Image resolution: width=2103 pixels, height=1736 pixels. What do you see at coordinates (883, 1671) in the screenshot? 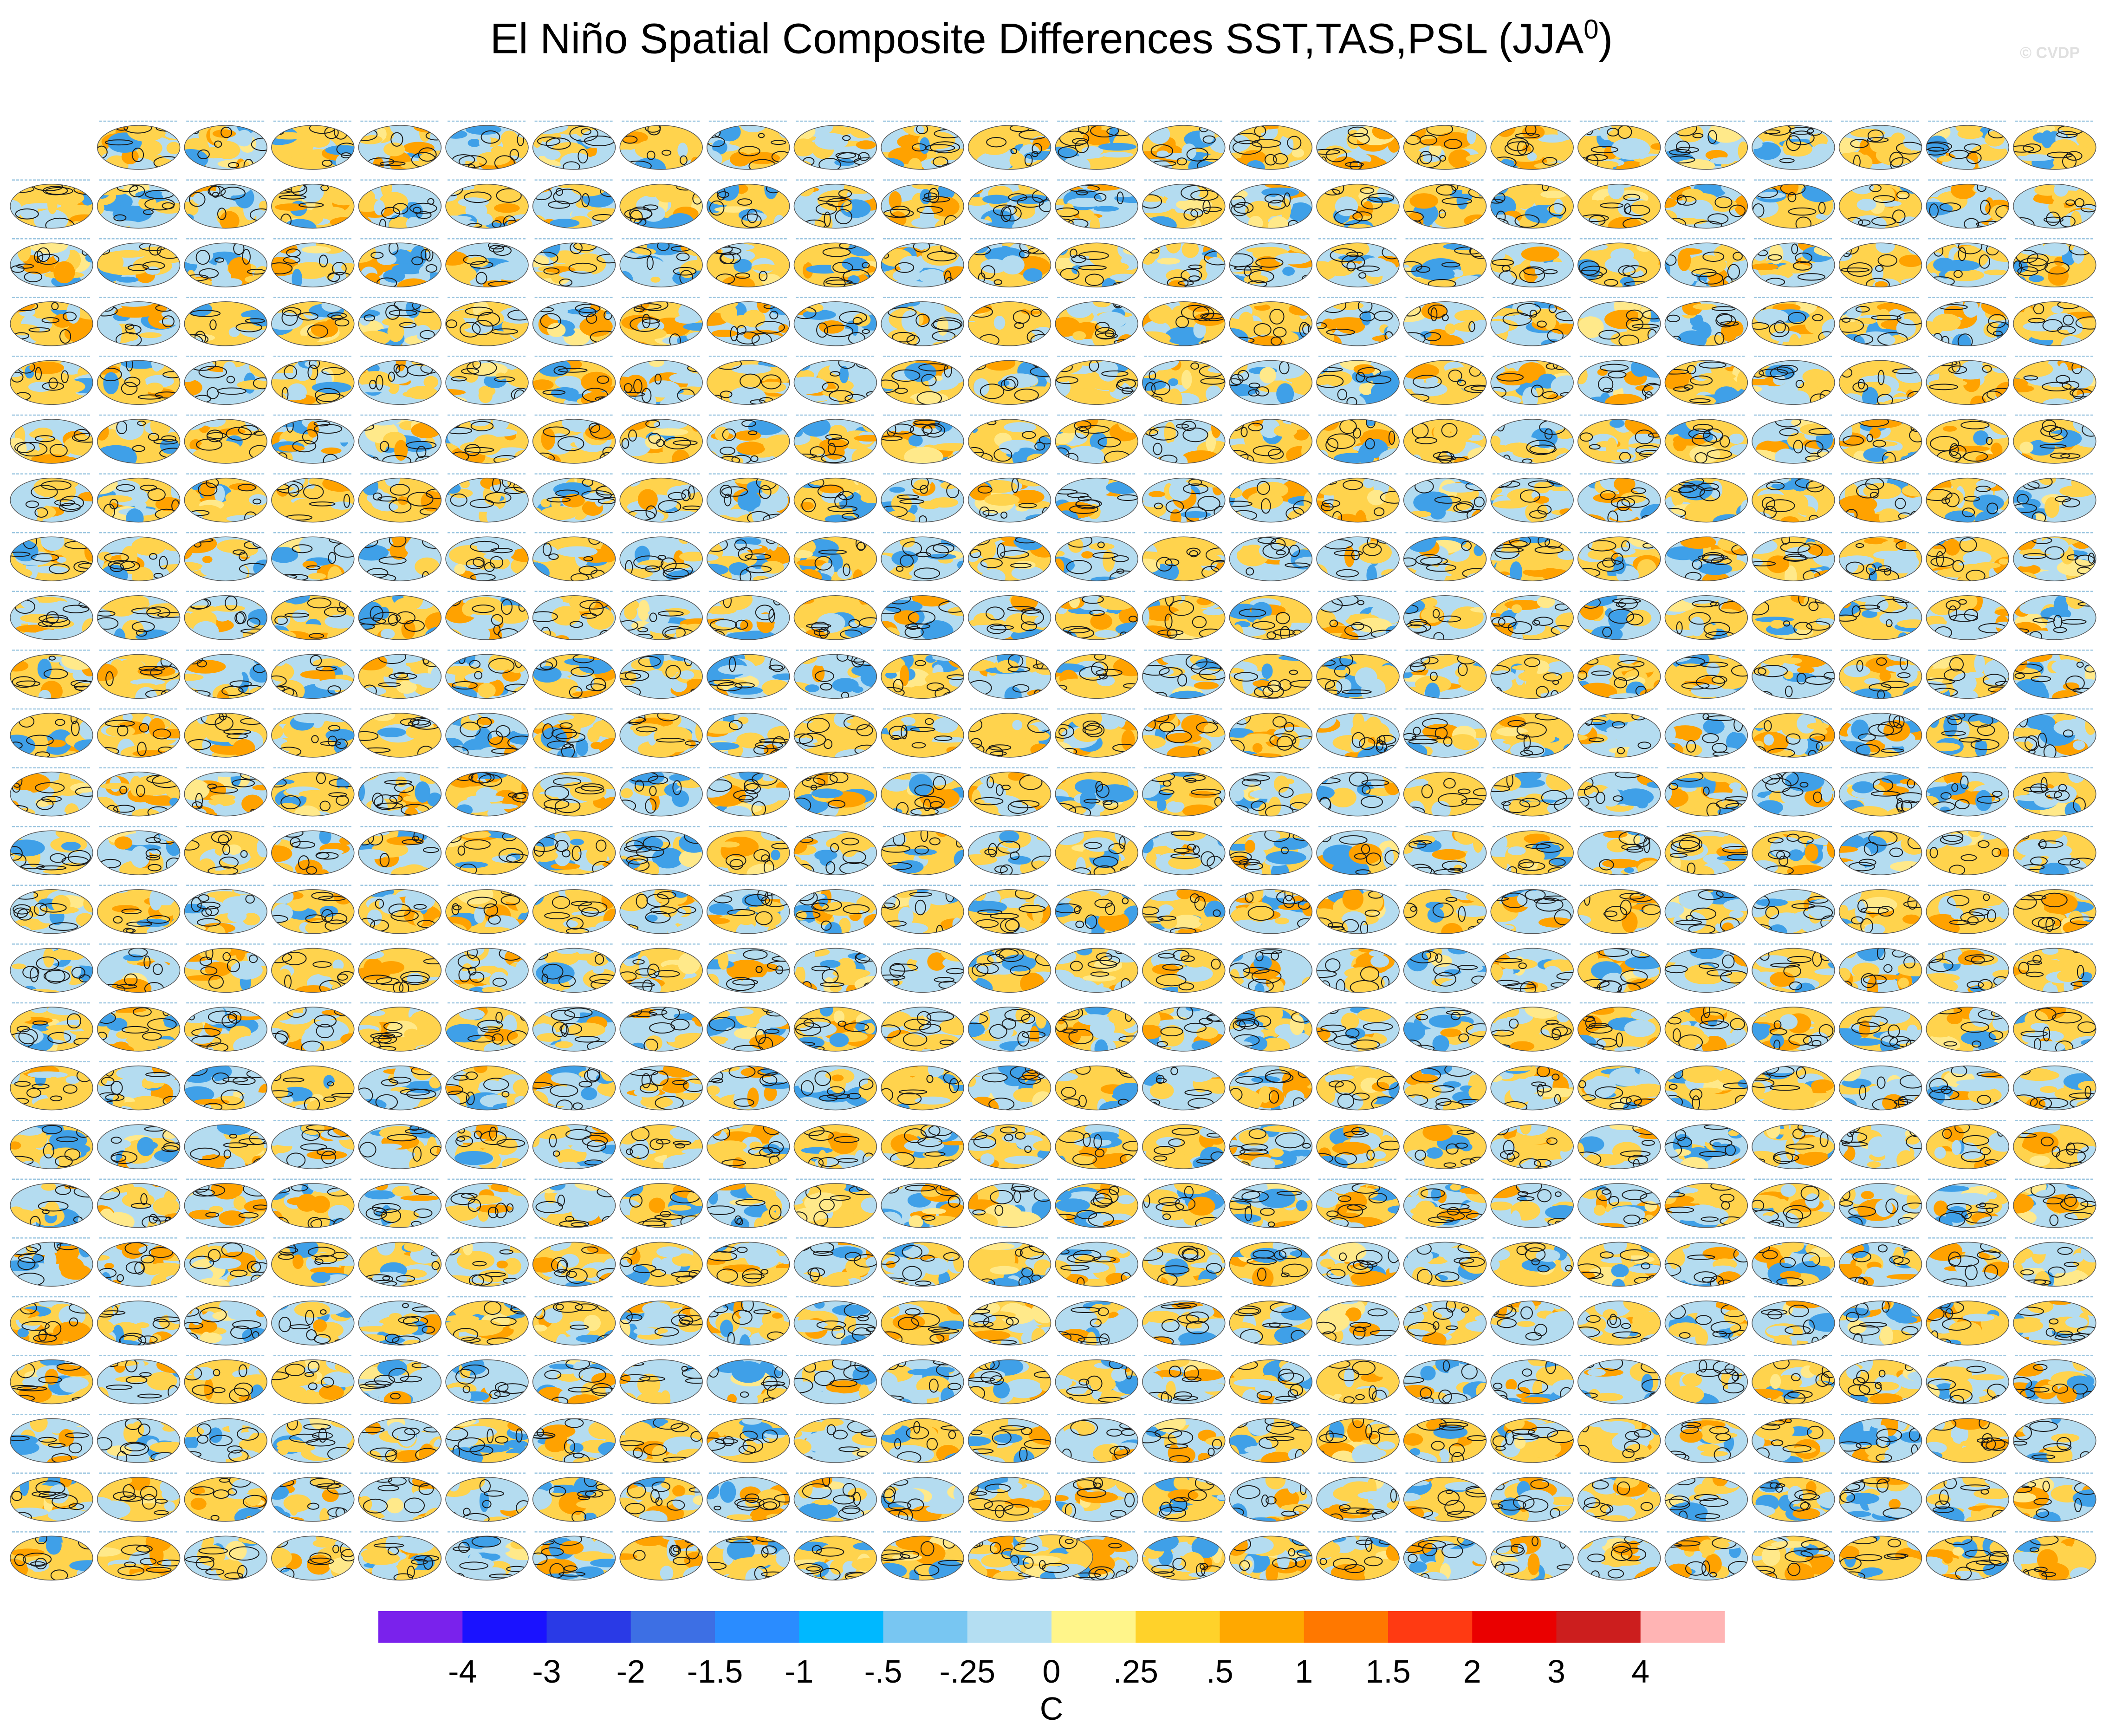
I see `colorbar-tick-label: -.5` at bounding box center [883, 1671].